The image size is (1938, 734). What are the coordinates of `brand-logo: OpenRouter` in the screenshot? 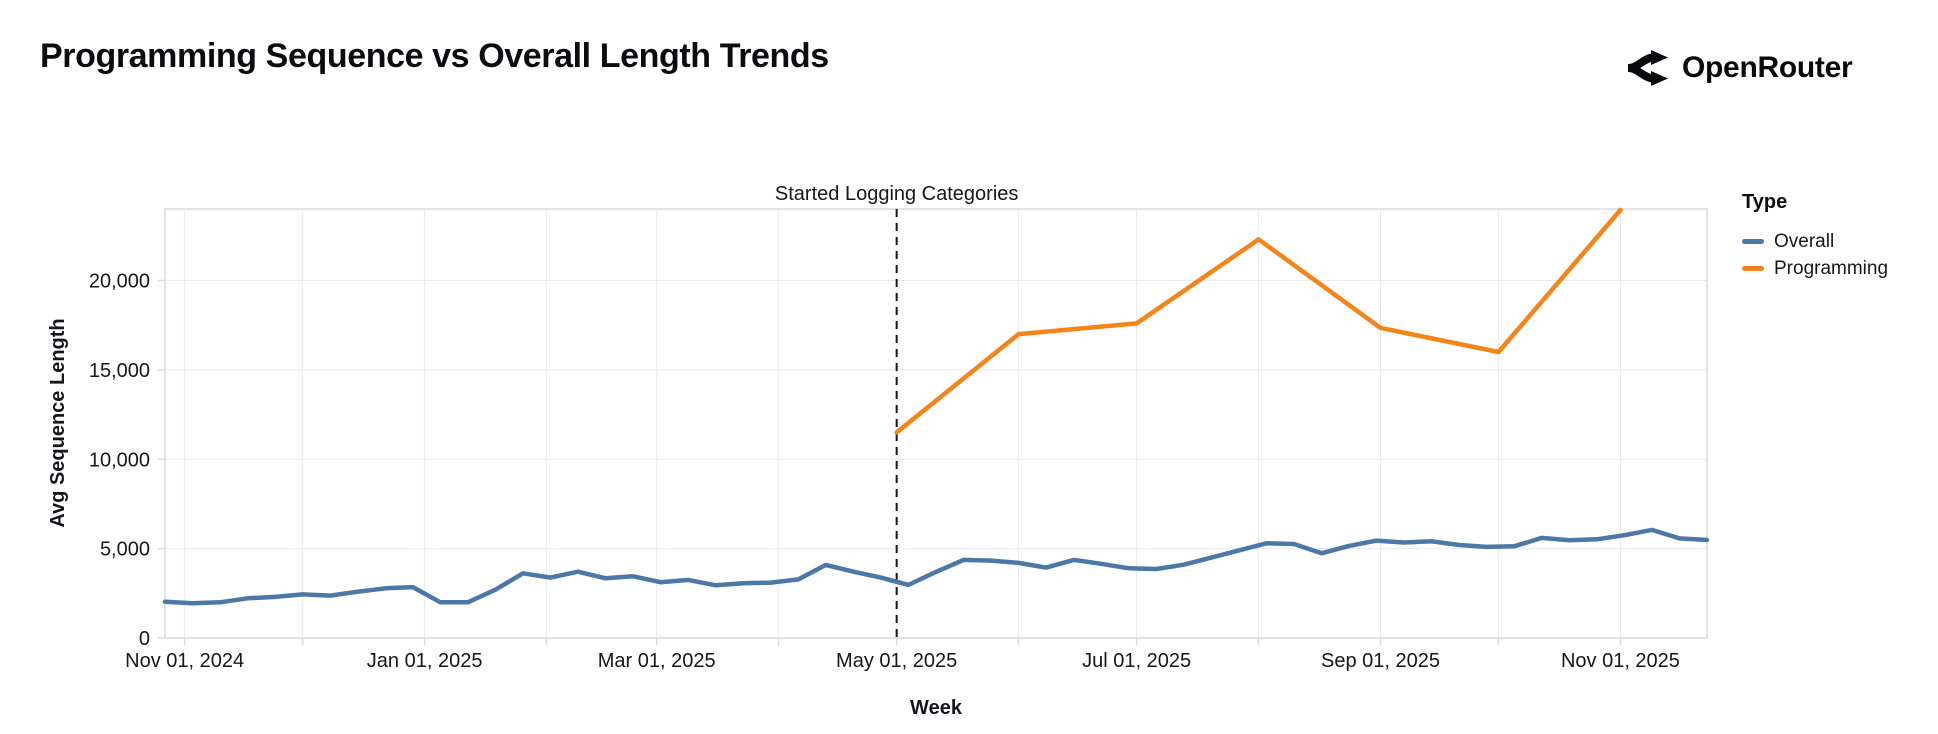 It's located at (1739, 68).